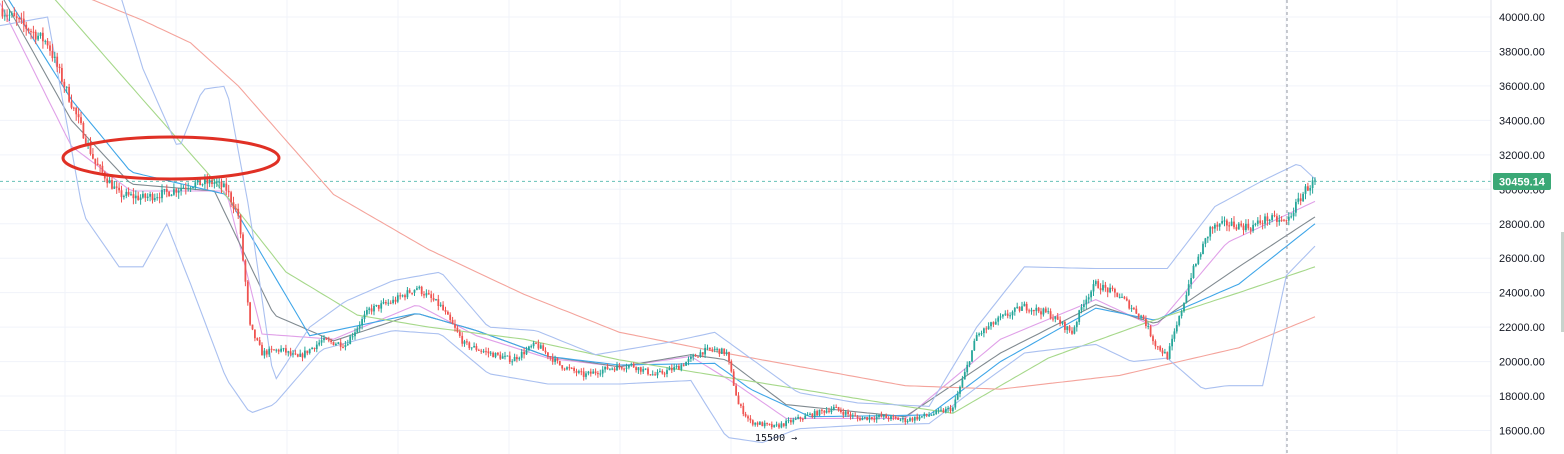 The image size is (1564, 454). What do you see at coordinates (1562, 282) in the screenshot?
I see `scrollbar-edge` at bounding box center [1562, 282].